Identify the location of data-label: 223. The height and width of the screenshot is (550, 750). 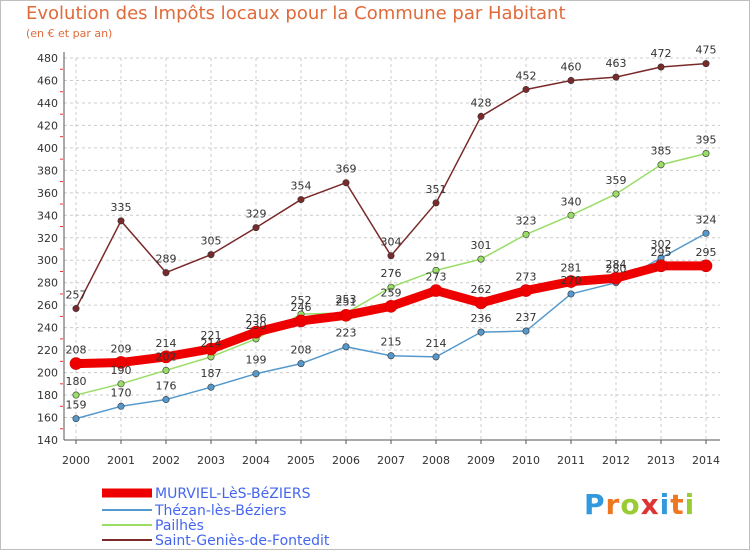
(346, 333).